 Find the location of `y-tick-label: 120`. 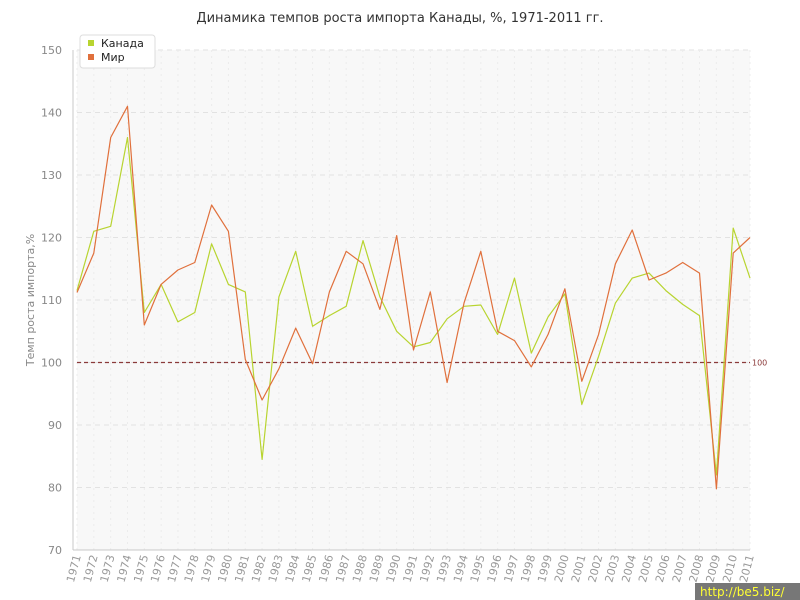

y-tick-label: 120 is located at coordinates (51, 238).